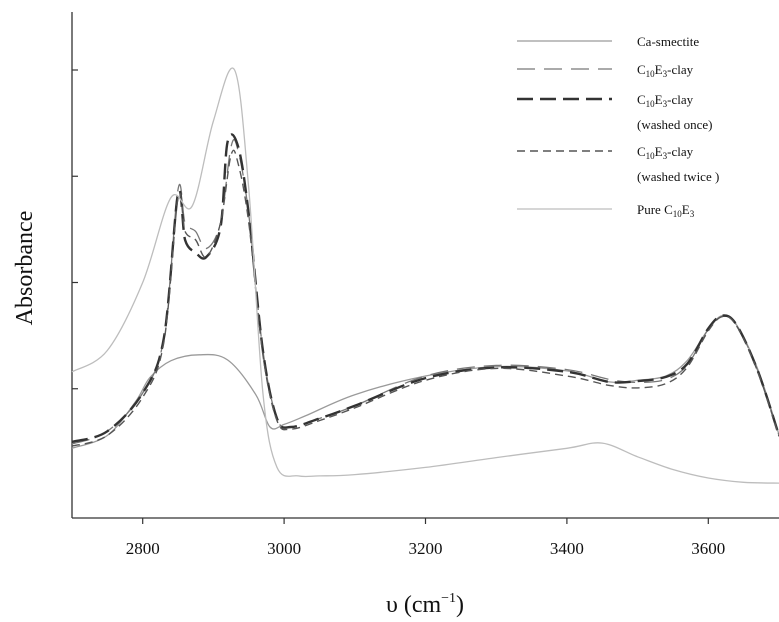 The image size is (779, 622). Describe the element at coordinates (460, 605) in the screenshot. I see `x-axis-title-close: )` at that location.